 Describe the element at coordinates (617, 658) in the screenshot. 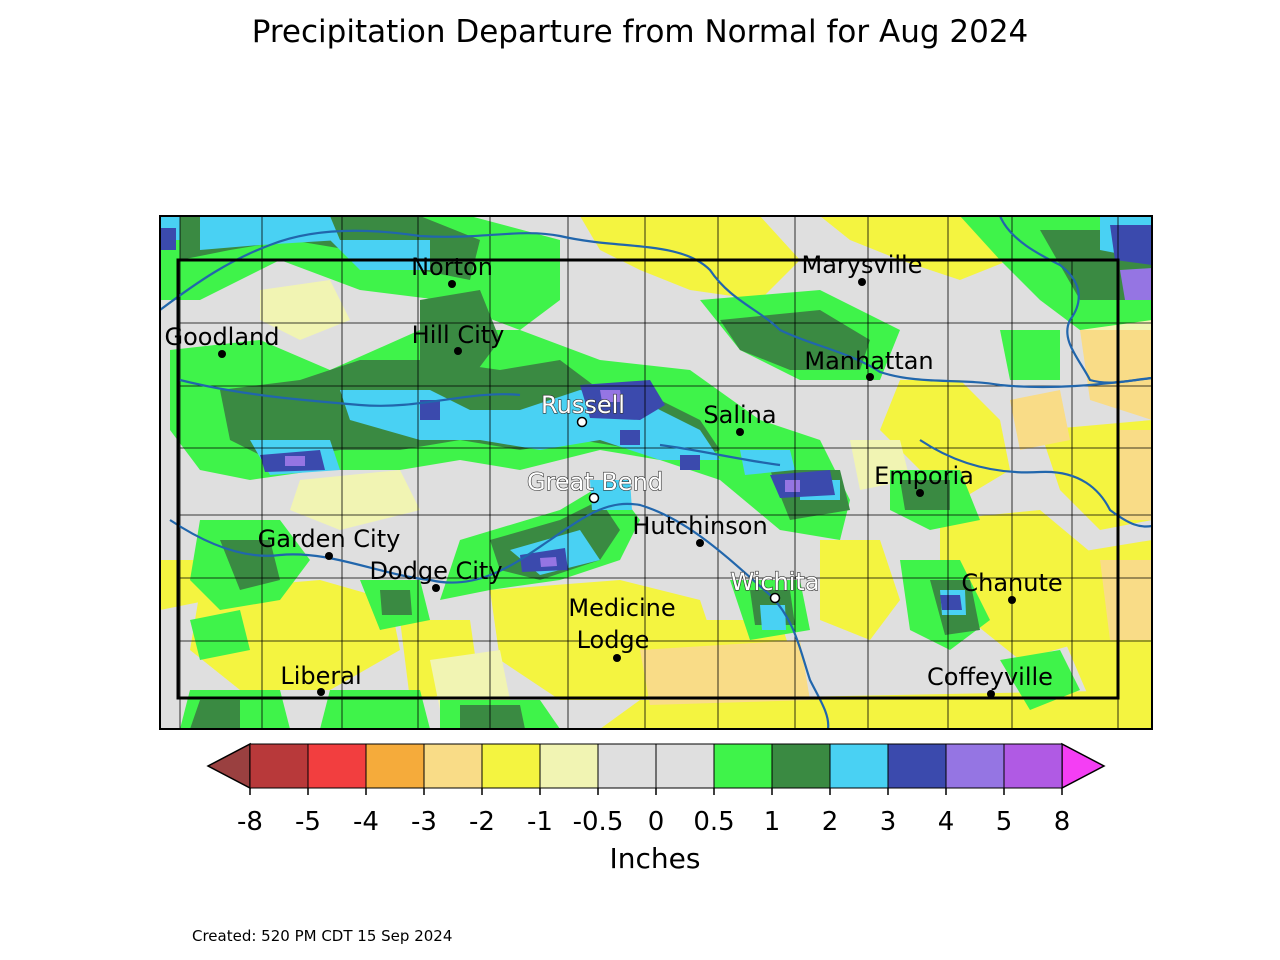

I see `city-dot-medicine-lodge` at that location.